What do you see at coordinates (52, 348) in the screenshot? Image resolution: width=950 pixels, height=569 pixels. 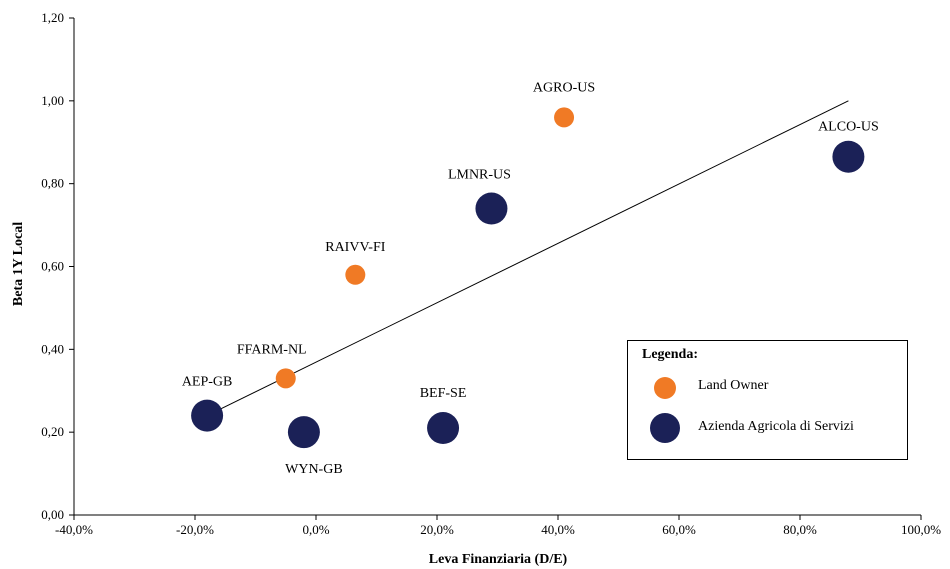 I see `y-tick-label: 0,40` at bounding box center [52, 348].